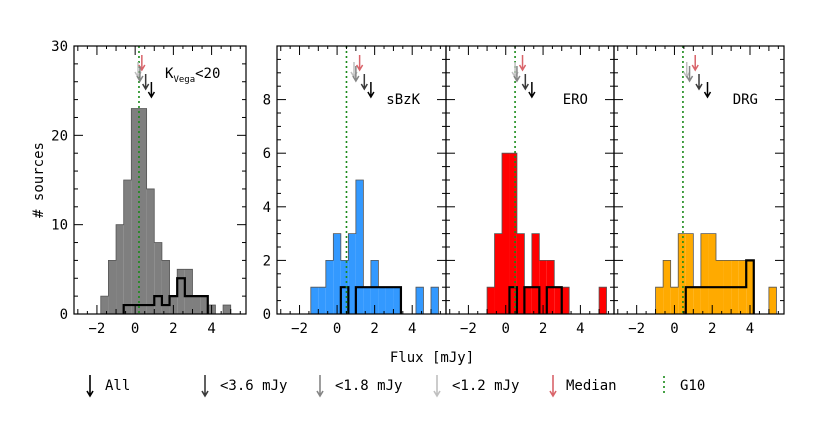 Image resolution: width=822 pixels, height=421 pixels. I want to click on y-tick-label: 2, so click(267, 261).